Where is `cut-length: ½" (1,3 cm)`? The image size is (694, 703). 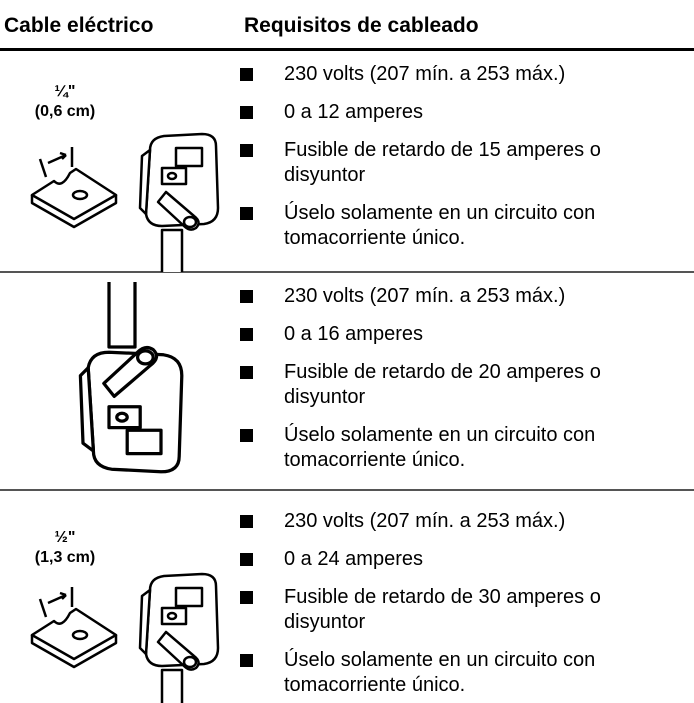 cut-length: ½" (1,3 cm) is located at coordinates (65, 548).